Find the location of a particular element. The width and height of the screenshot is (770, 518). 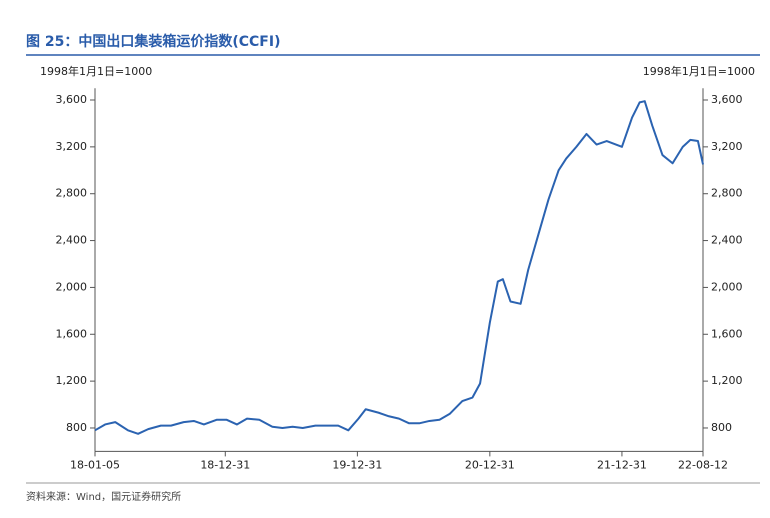

x-tick-label: 18-12-31 is located at coordinates (225, 464).